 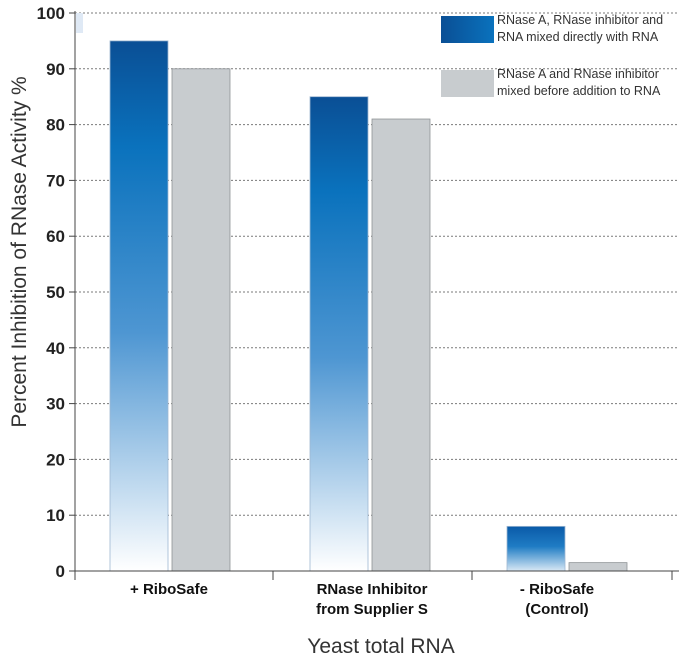 What do you see at coordinates (372, 609) in the screenshot?
I see `category-label: from Supplier S` at bounding box center [372, 609].